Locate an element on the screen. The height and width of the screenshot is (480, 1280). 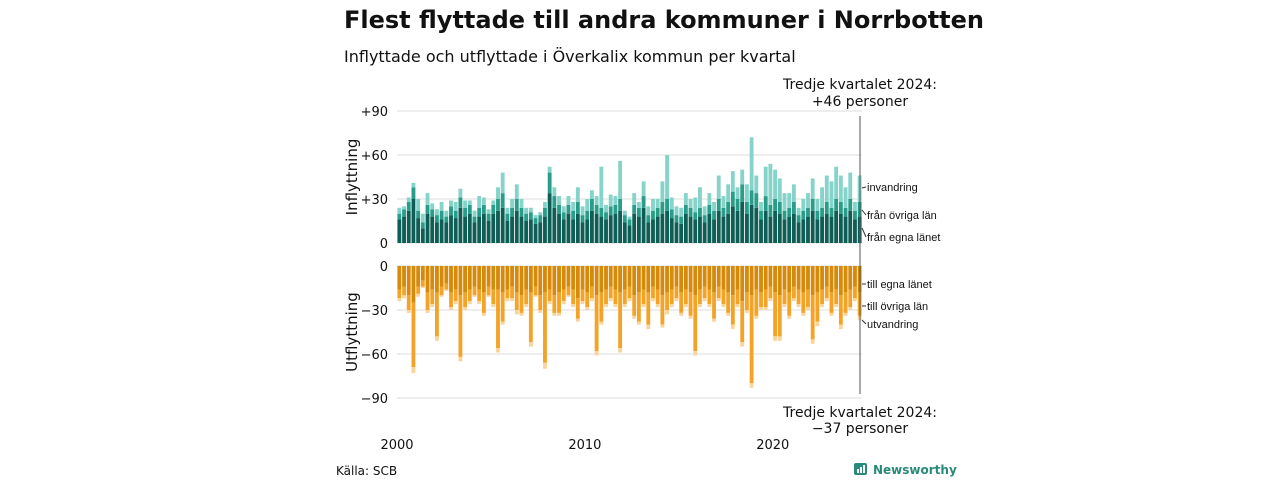
top-ytick-label: 0 is located at coordinates (384, 244).